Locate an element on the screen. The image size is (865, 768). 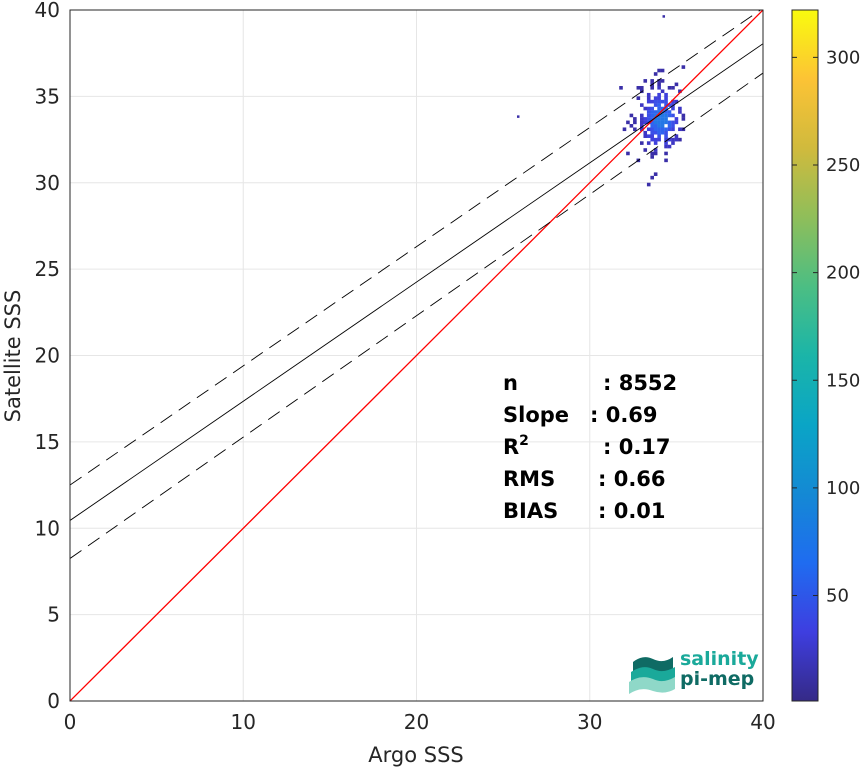
stat-label: BIAS is located at coordinates (530, 511).